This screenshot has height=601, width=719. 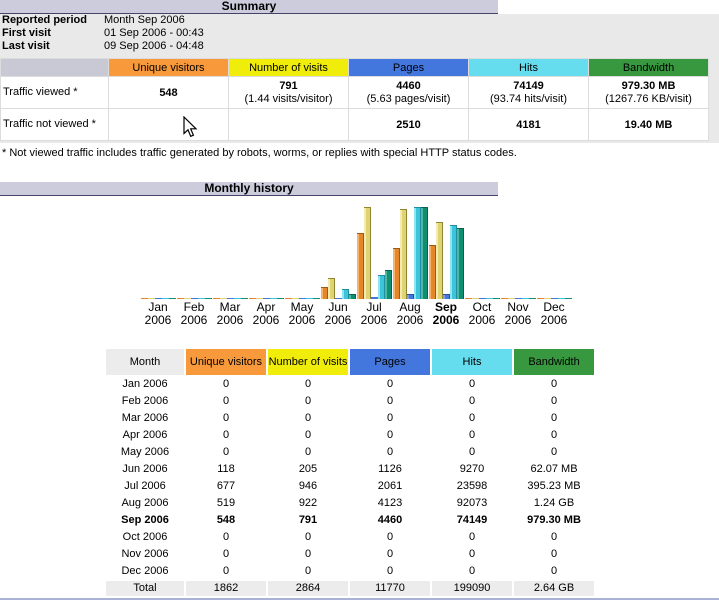 What do you see at coordinates (54, 67) in the screenshot?
I see `summary-header-corner` at bounding box center [54, 67].